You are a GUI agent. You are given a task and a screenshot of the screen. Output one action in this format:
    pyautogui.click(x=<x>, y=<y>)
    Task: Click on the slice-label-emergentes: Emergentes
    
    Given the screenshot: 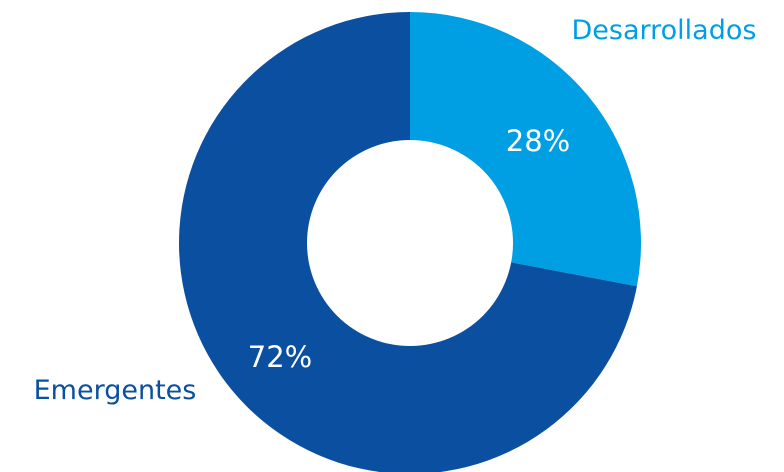 What is the action you would take?
    pyautogui.click(x=115, y=390)
    